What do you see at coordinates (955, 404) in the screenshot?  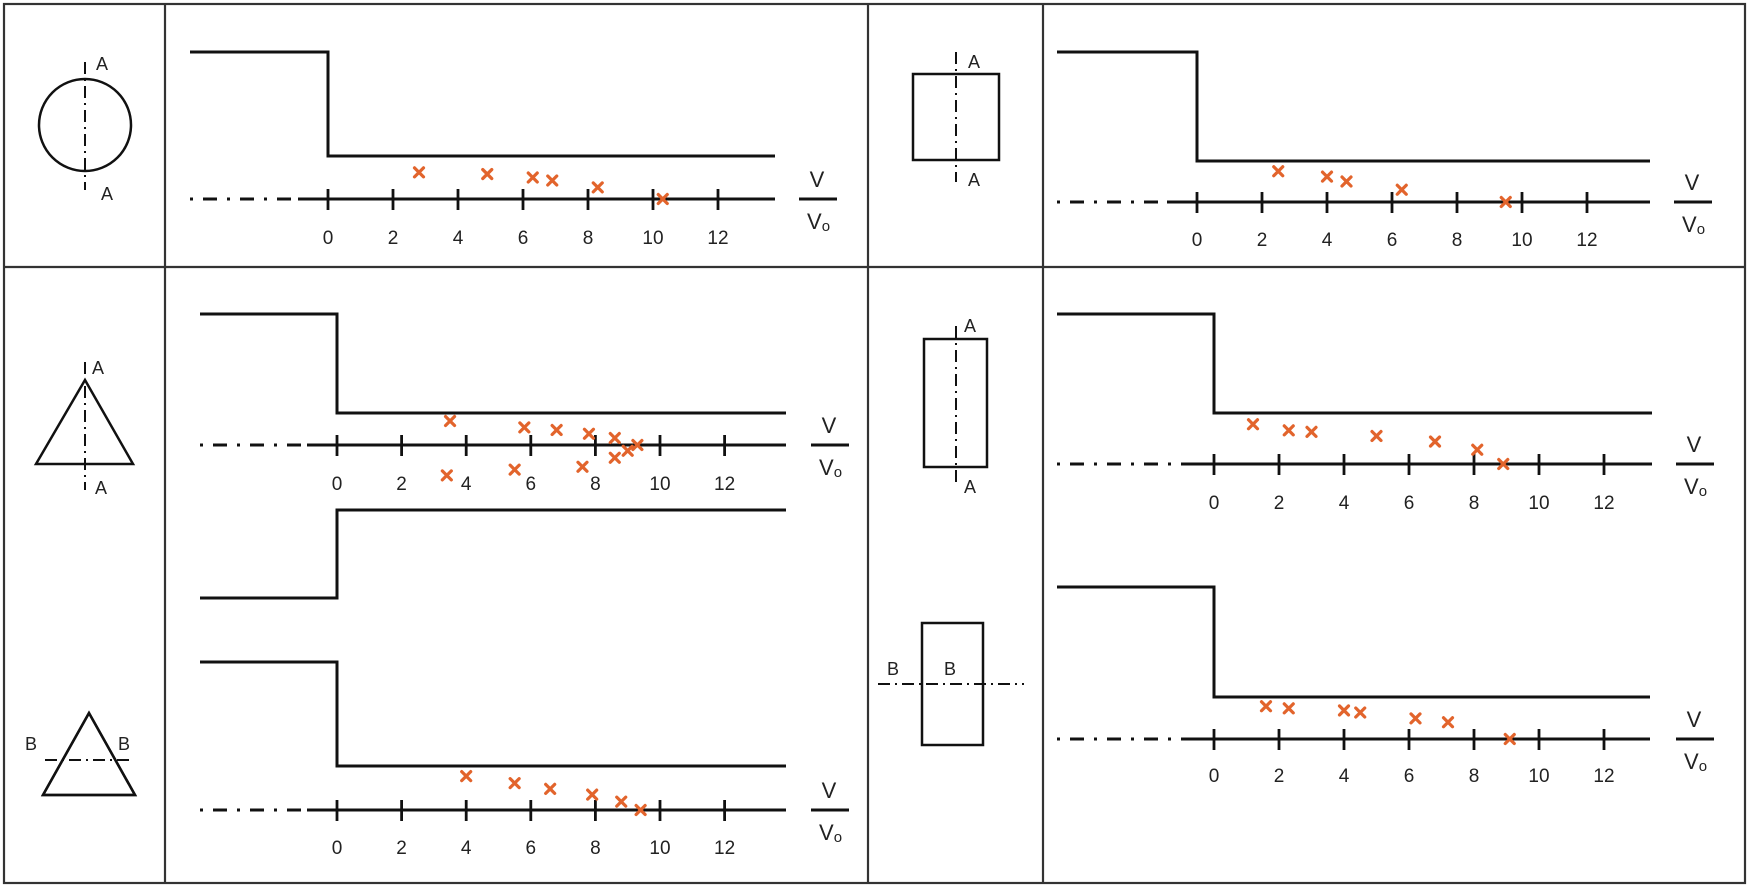 I see `tall-rectangle-section-icon` at bounding box center [955, 404].